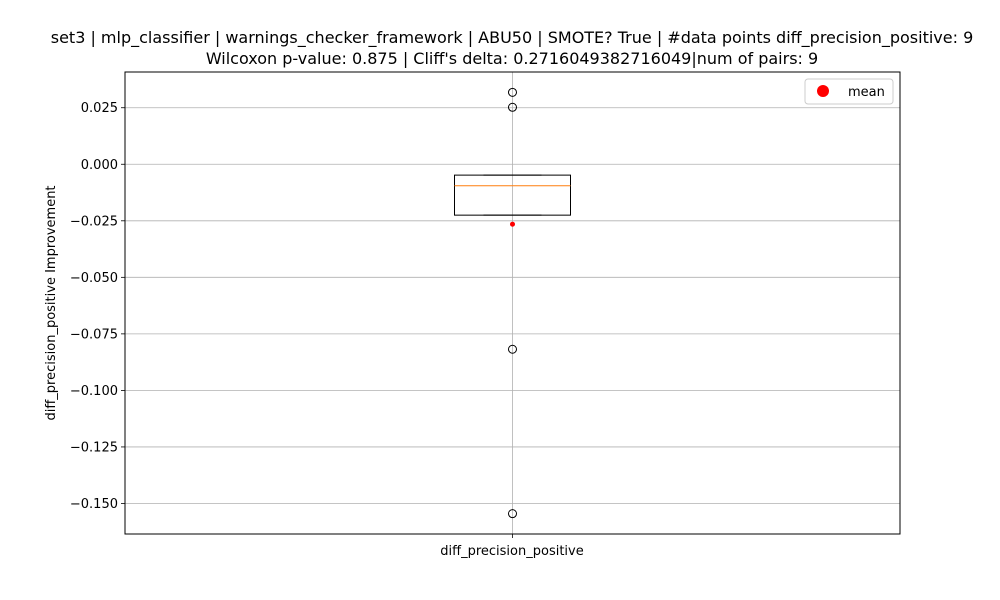 This screenshot has height=600, width=1000. Describe the element at coordinates (94, 391) in the screenshot. I see `y-tick-label: −0.100` at that location.